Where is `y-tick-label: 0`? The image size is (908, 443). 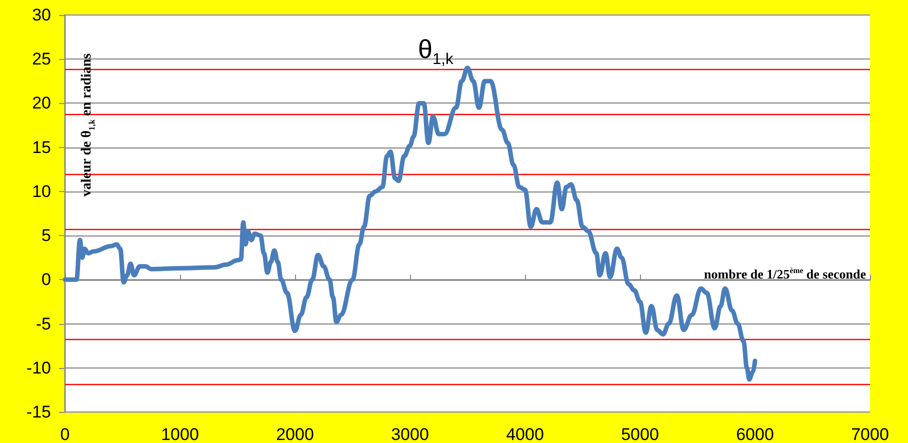 y-tick-label: 0 is located at coordinates (46, 280).